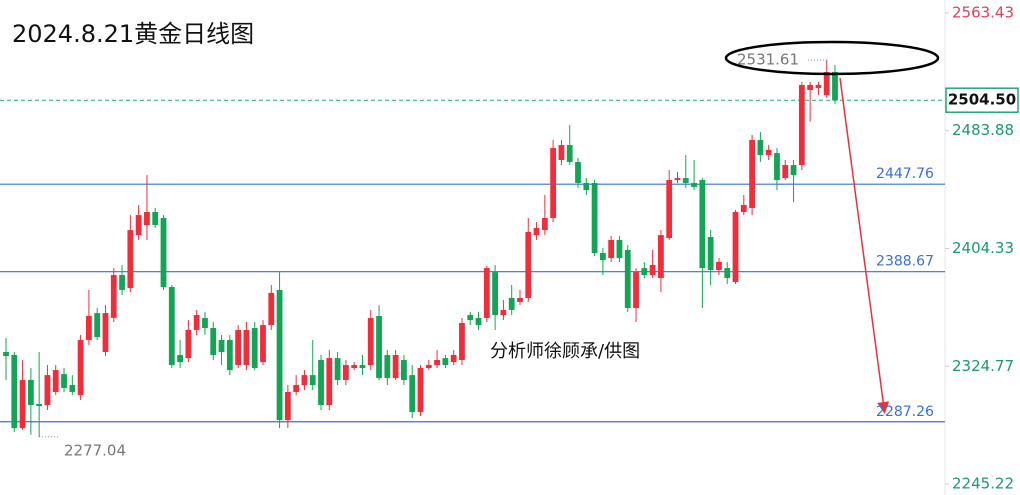 The height and width of the screenshot is (495, 1020). I want to click on y-tick-label: 2563.43, so click(983, 12).